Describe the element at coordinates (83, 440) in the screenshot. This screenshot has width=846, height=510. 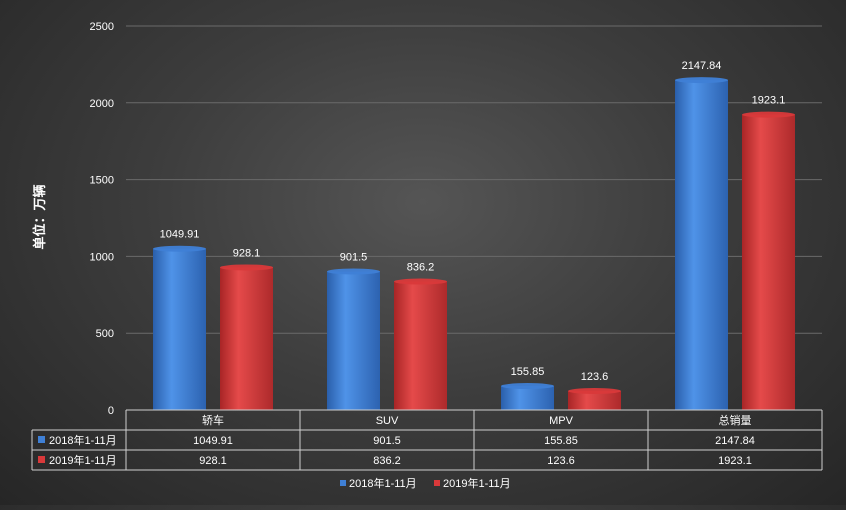
I see `table-series-name-s0: 2018年1-11月` at that location.